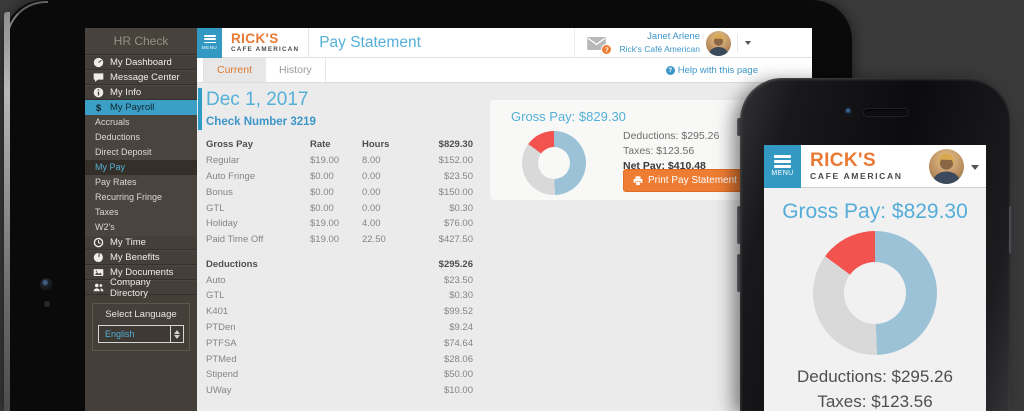  Describe the element at coordinates (717, 70) in the screenshot. I see `help-link-label: Help with this page` at that location.